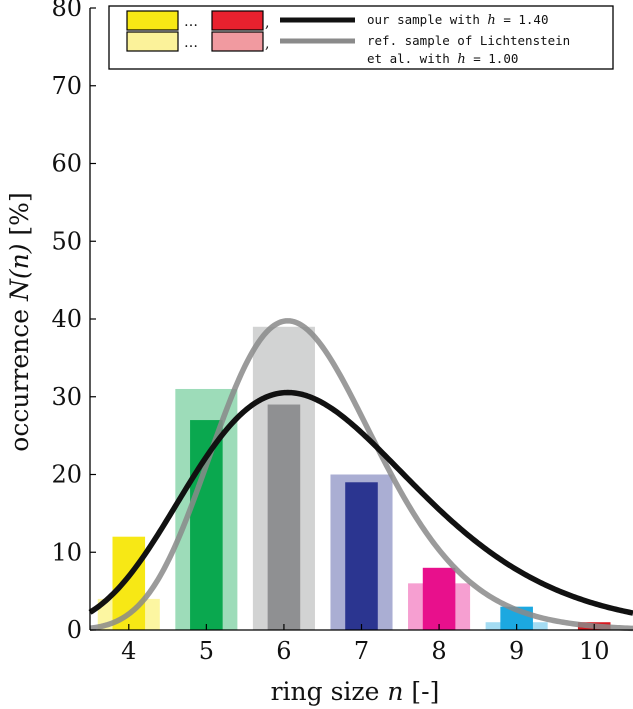 This screenshot has width=633, height=709. Describe the element at coordinates (66, 552) in the screenshot. I see `y-tick-label-10: 10` at that location.